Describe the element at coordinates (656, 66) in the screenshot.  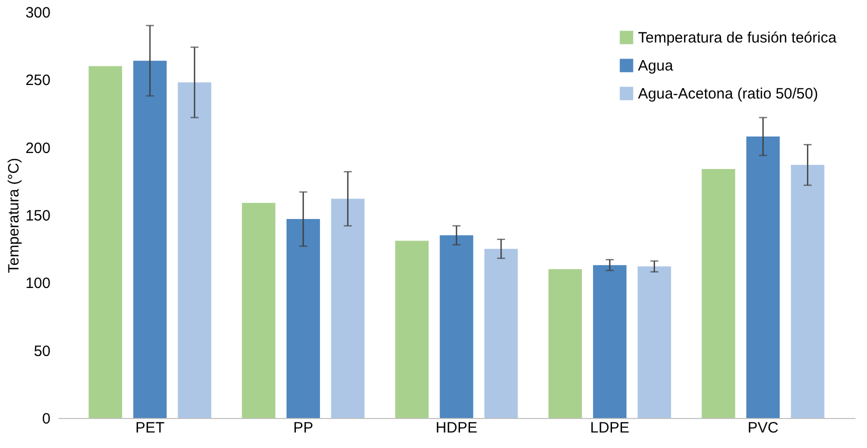
I see `legend-label: Agua` at that location.